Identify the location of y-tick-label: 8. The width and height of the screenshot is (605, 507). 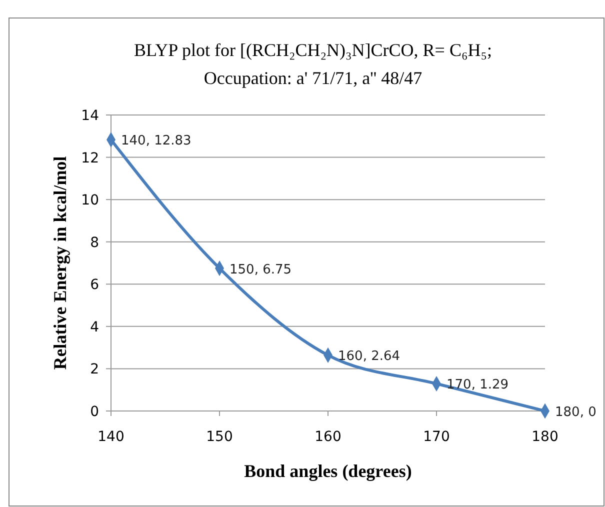
(94, 242).